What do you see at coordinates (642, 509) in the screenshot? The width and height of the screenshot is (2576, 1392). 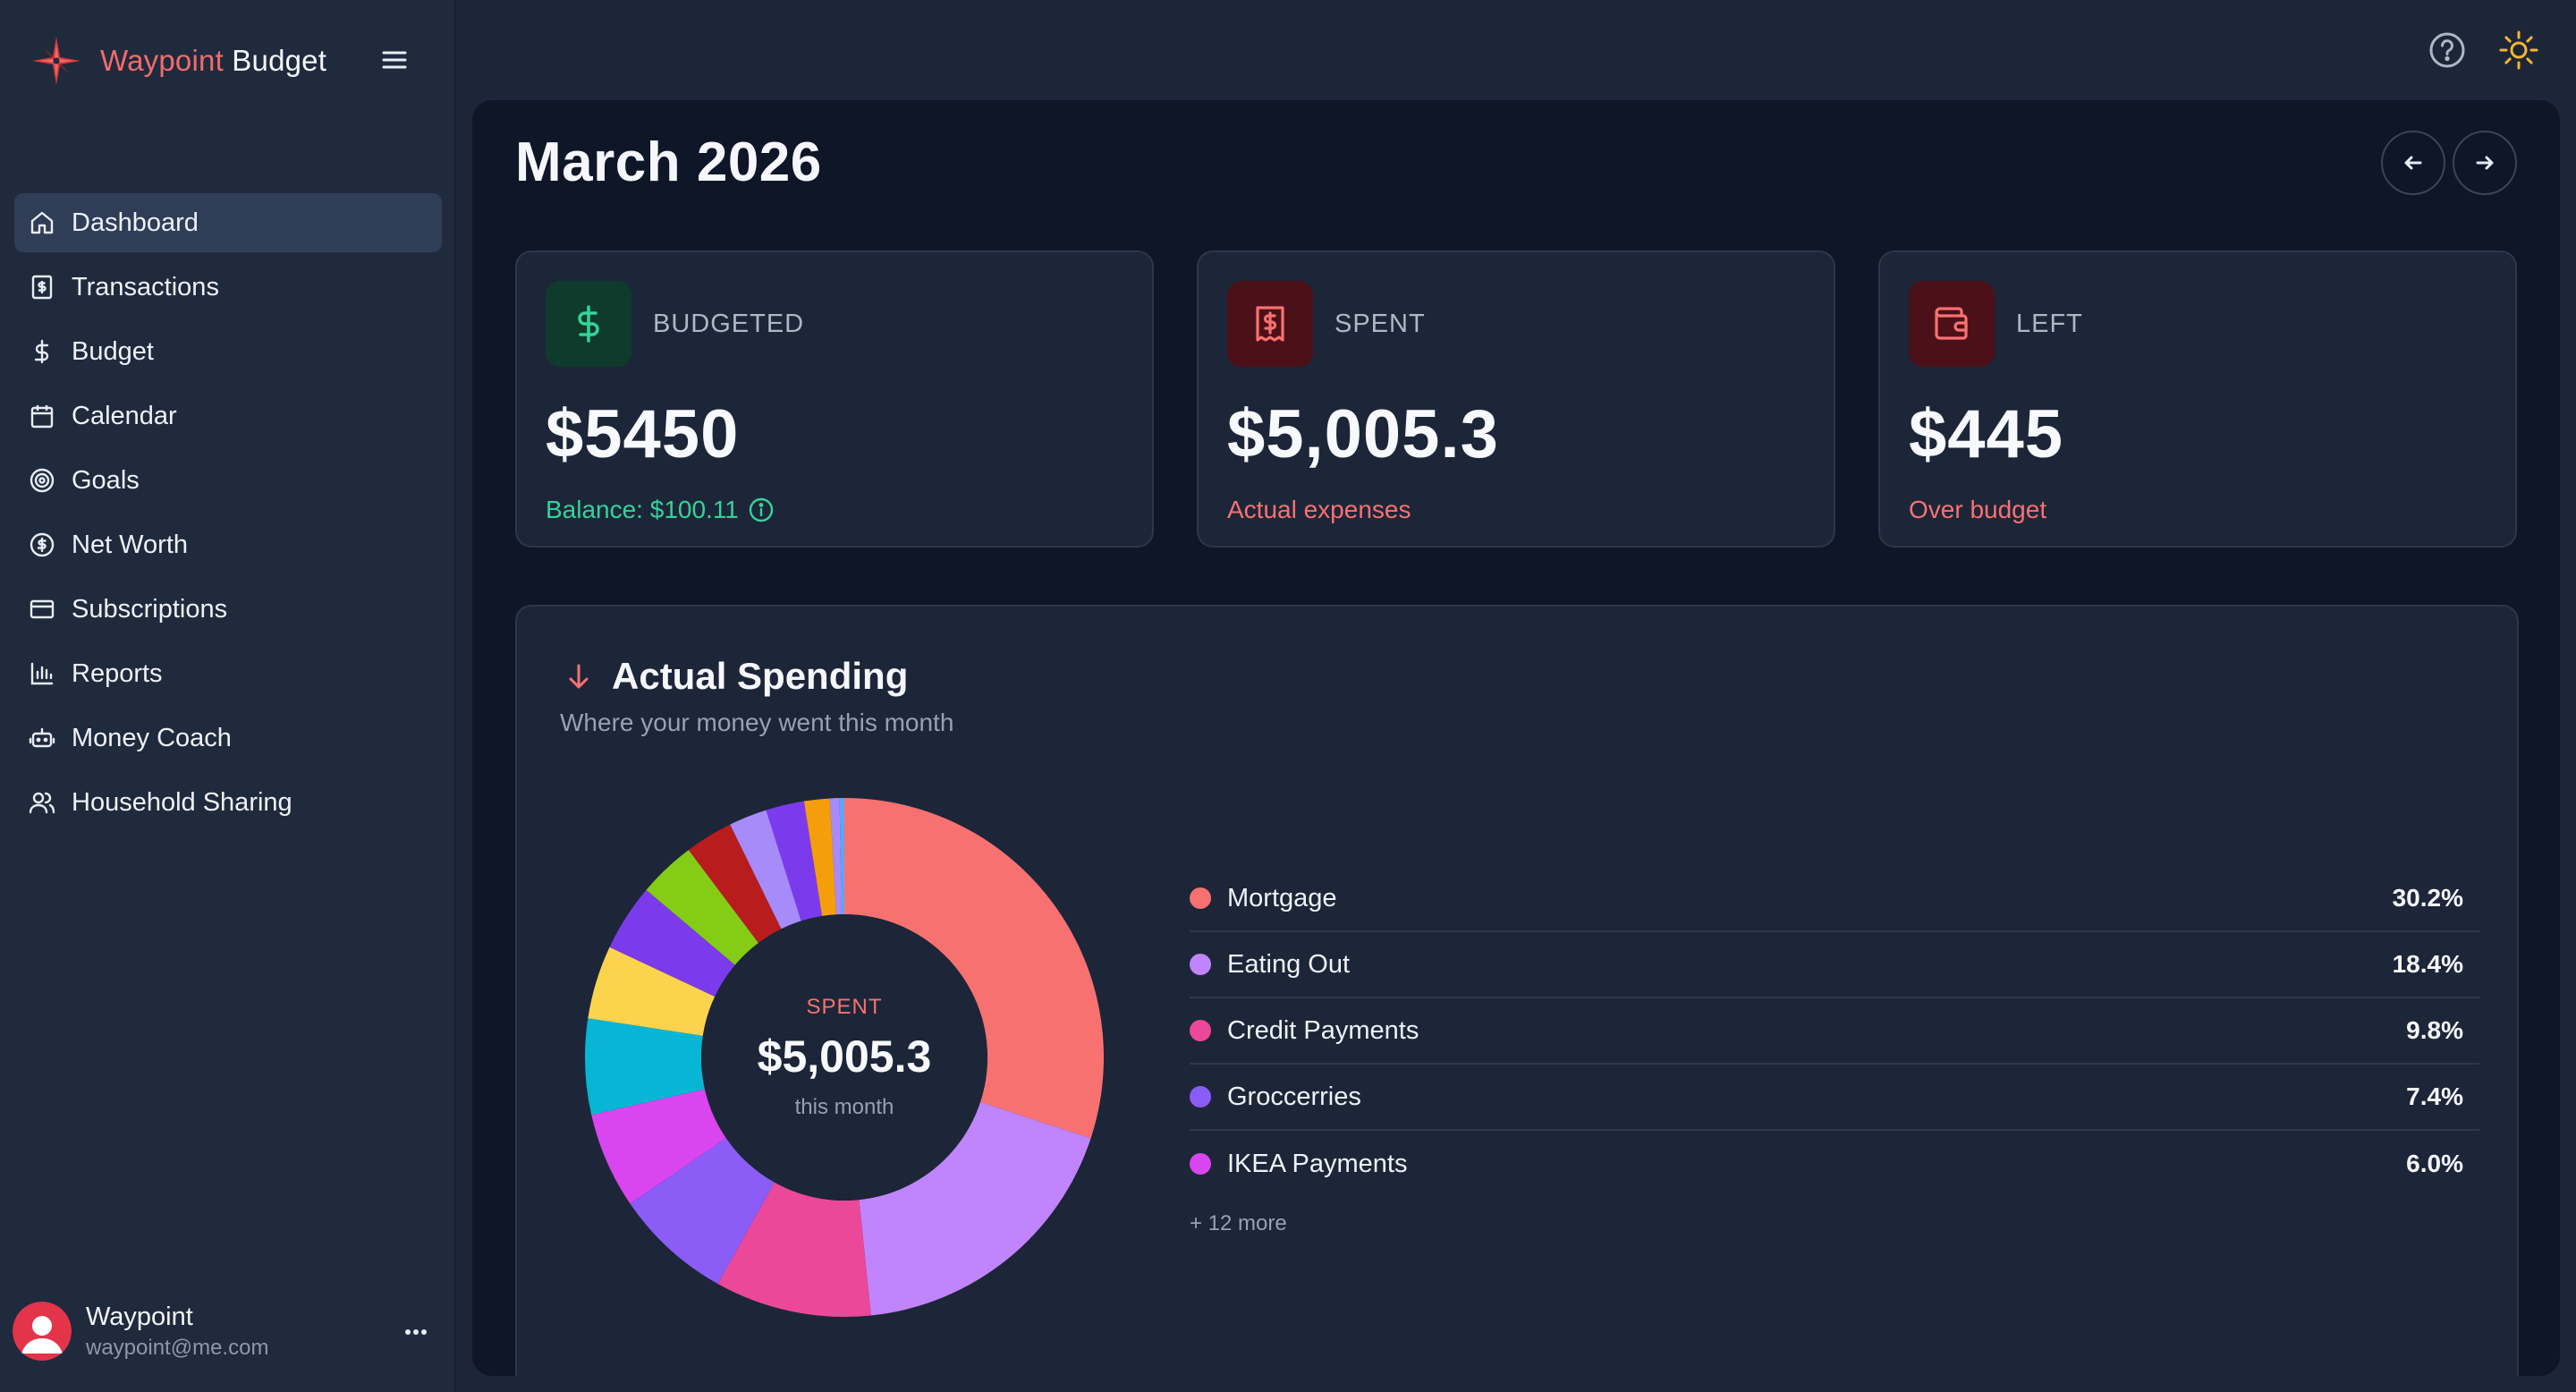 I see `balance-text: Balance: $100.11` at bounding box center [642, 509].